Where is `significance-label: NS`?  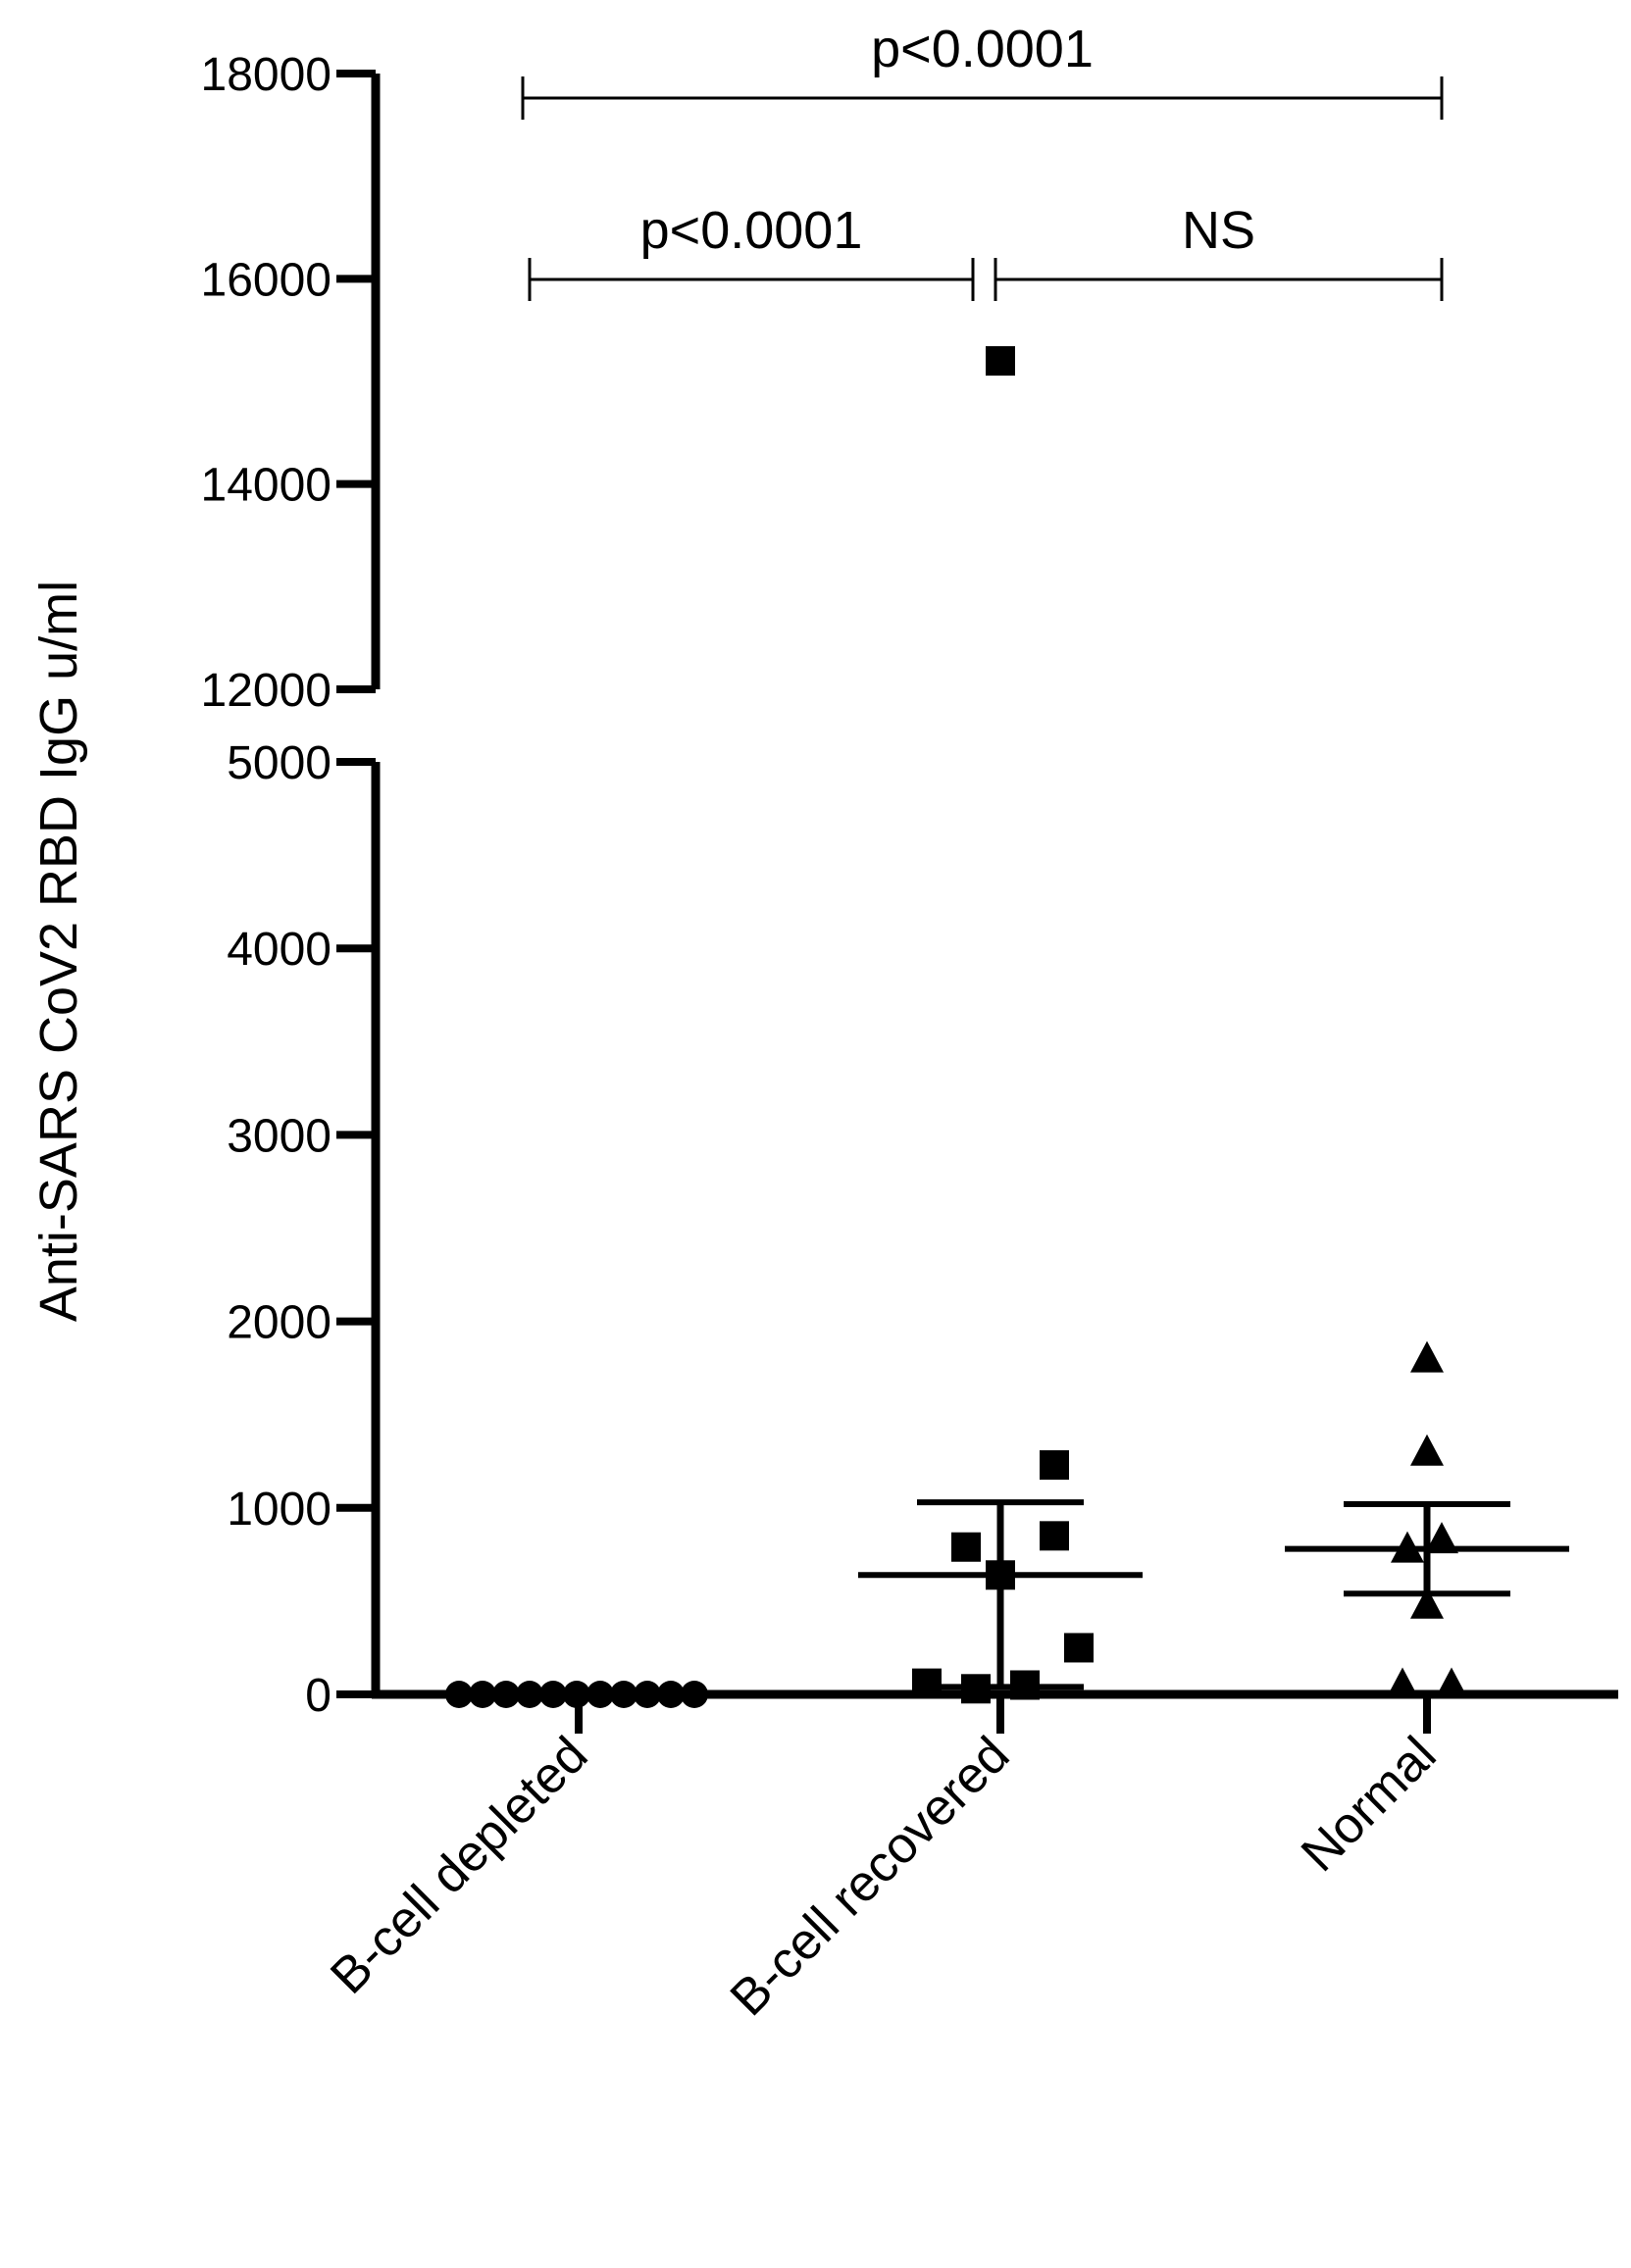 significance-label: NS is located at coordinates (1219, 230).